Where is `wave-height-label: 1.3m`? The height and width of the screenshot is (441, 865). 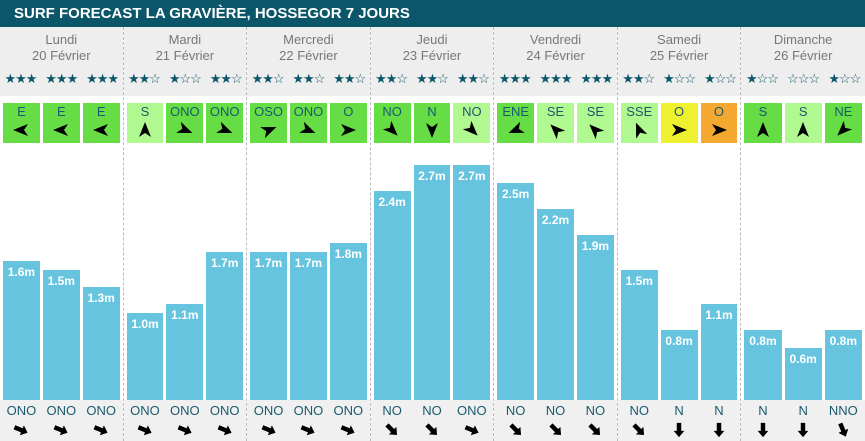
wave-height-label: 1.3m is located at coordinates (101, 297).